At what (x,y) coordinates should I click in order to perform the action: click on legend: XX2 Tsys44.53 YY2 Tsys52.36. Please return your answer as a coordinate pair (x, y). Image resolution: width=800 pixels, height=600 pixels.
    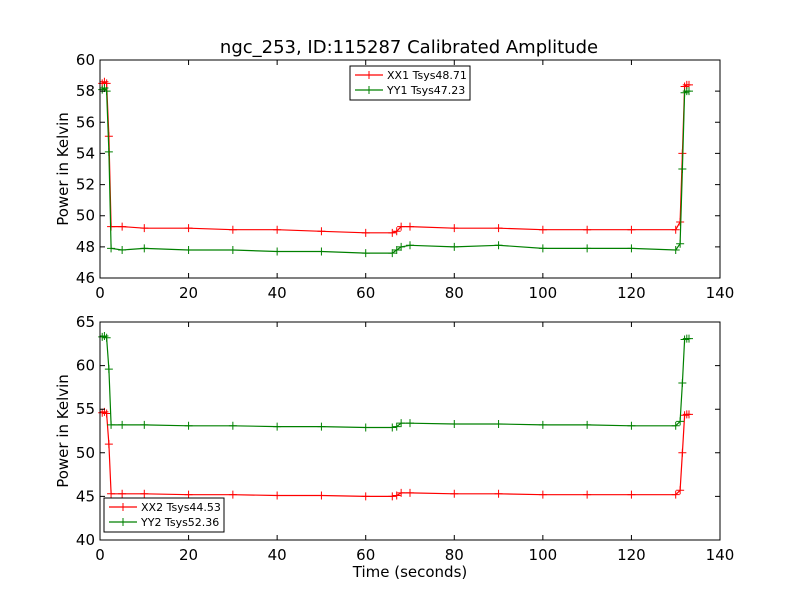
    Looking at the image, I should click on (164, 515).